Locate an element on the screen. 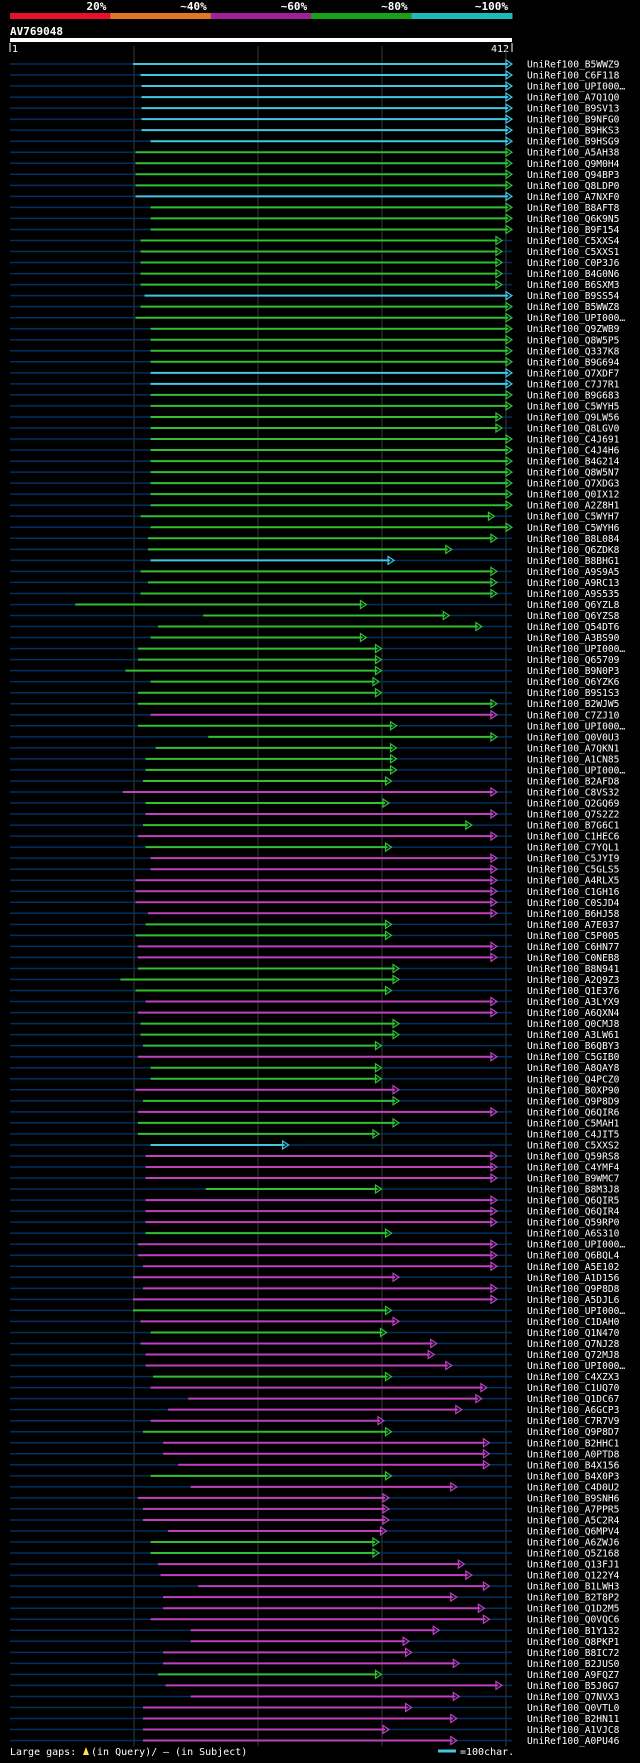 Image resolution: width=640 pixels, height=1763 pixels. hit-label: UniRef100_A5C2R4 is located at coordinates (573, 1520).